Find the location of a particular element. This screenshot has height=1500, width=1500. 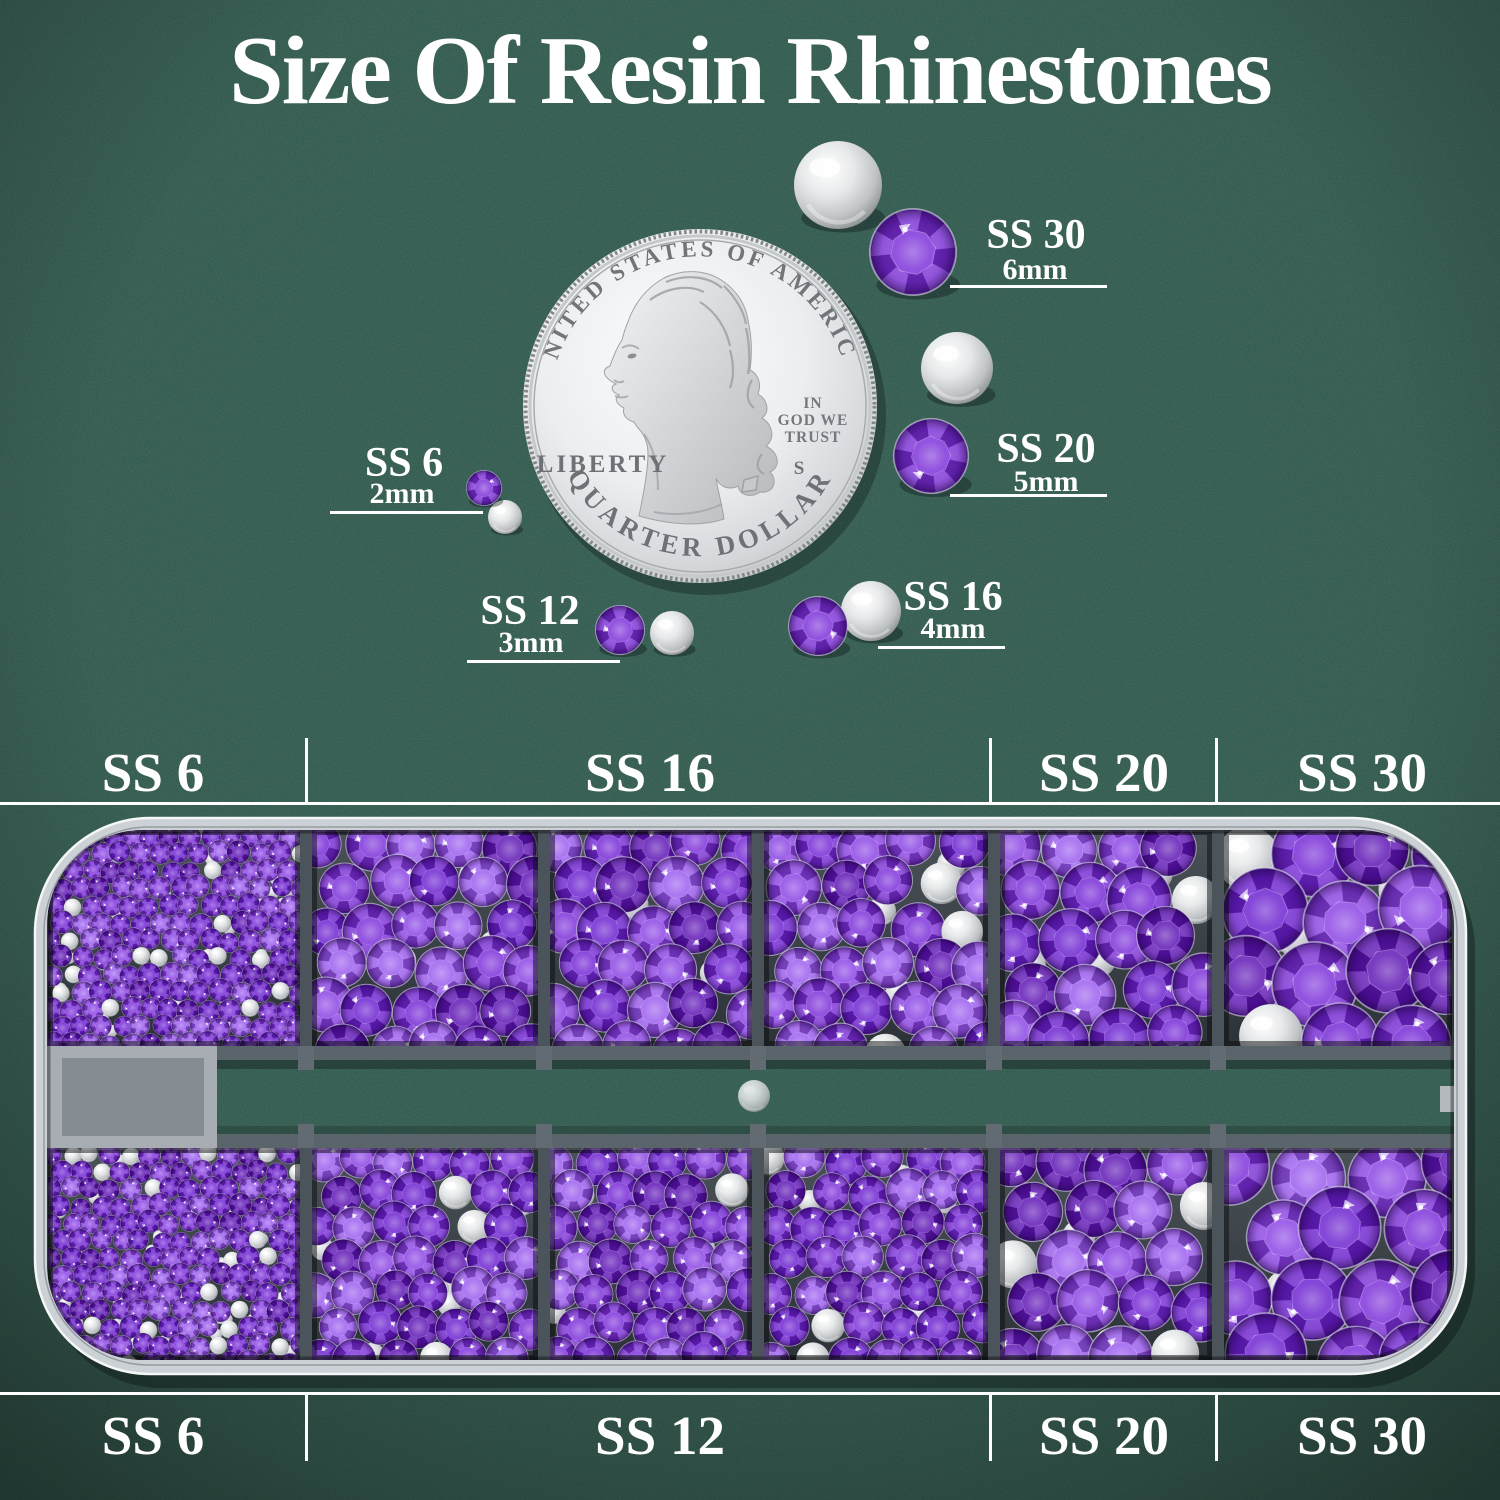

coin-rim is located at coordinates (700, 406).